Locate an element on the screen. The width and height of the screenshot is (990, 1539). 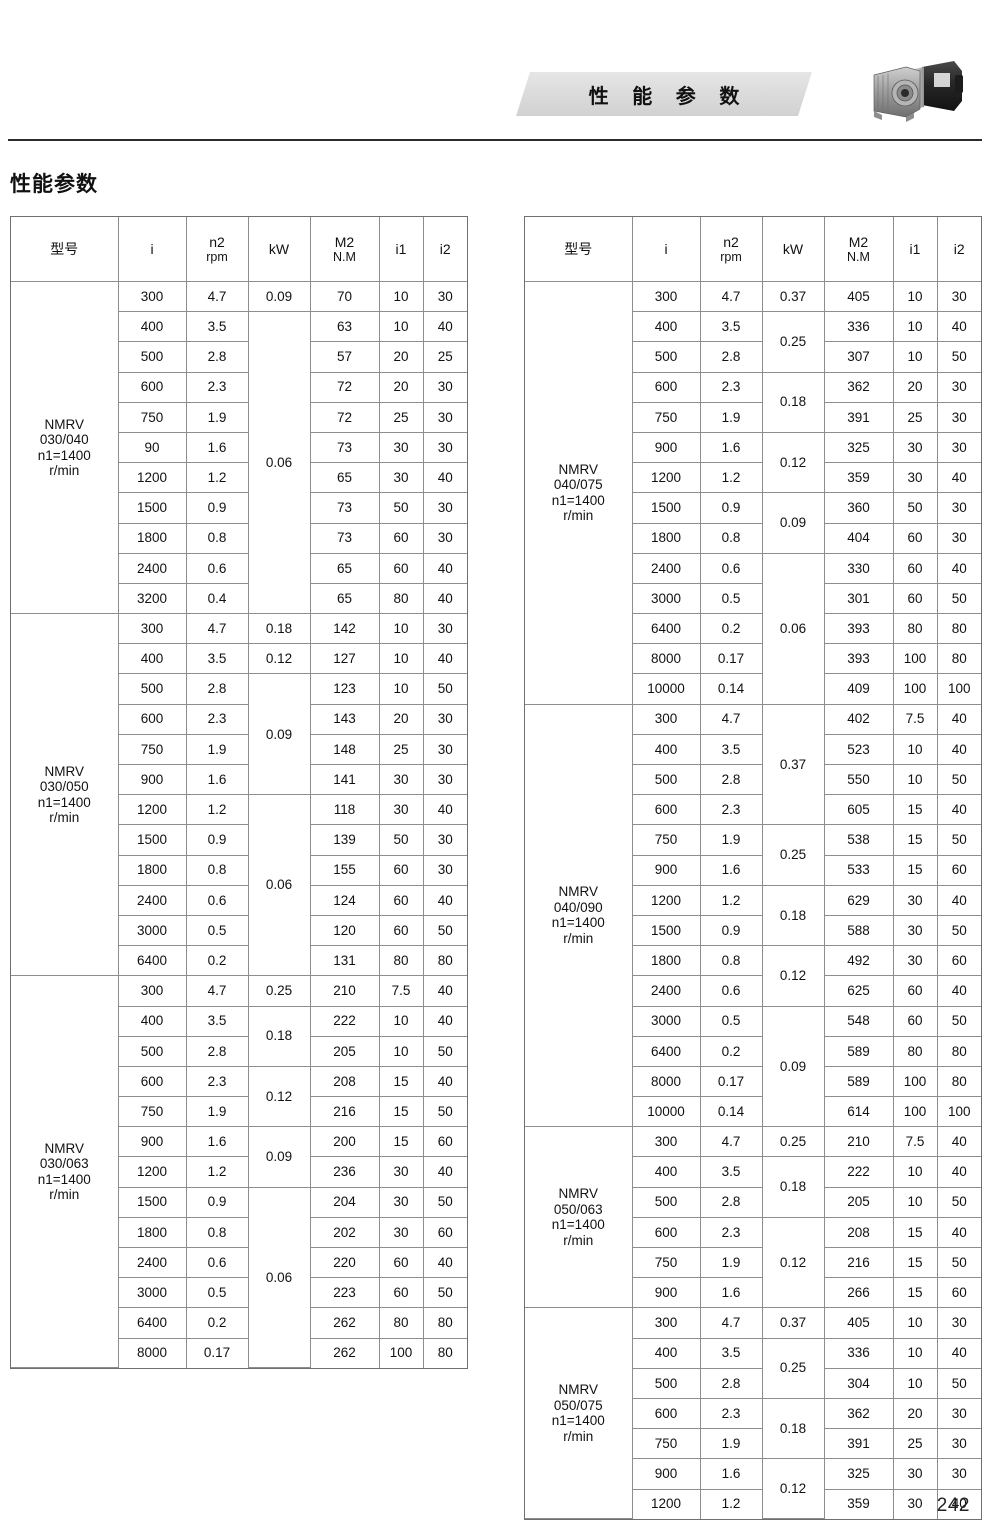
cell-n2: 2.3 is located at coordinates (217, 387).